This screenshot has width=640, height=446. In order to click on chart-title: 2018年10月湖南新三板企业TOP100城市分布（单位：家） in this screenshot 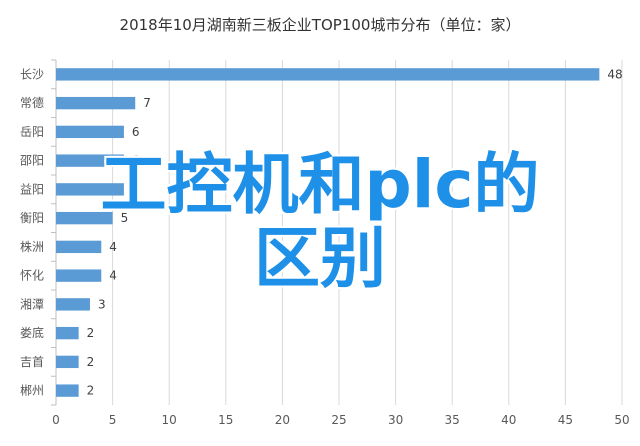, I will do `click(320, 25)`.